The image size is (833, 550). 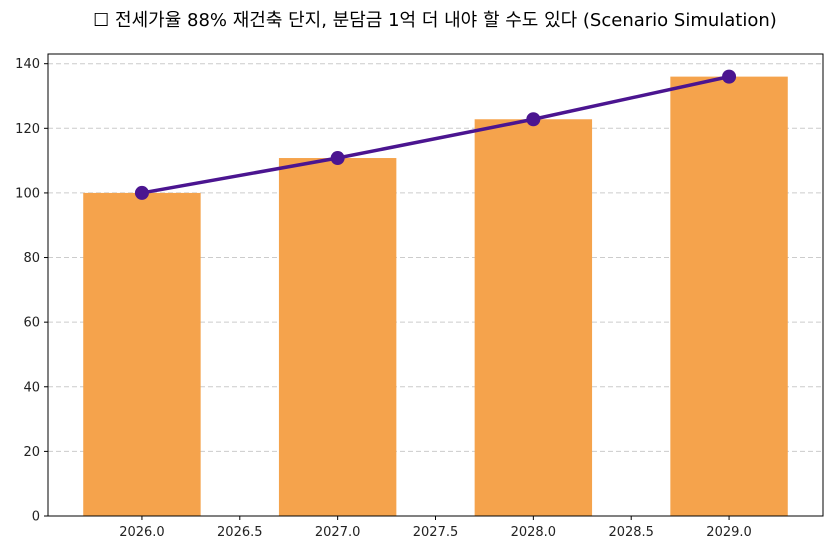 What do you see at coordinates (338, 532) in the screenshot?
I see `x-tick-label: 2027.0` at bounding box center [338, 532].